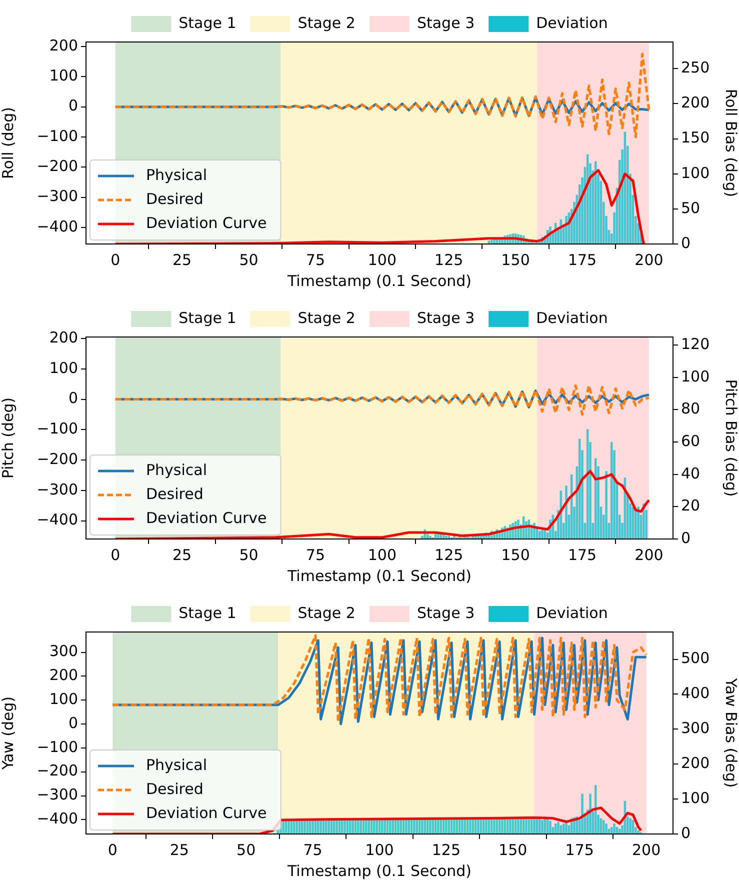 This screenshot has height=887, width=739. Describe the element at coordinates (8, 733) in the screenshot. I see `y-axis-title: Yaw (deg)` at that location.